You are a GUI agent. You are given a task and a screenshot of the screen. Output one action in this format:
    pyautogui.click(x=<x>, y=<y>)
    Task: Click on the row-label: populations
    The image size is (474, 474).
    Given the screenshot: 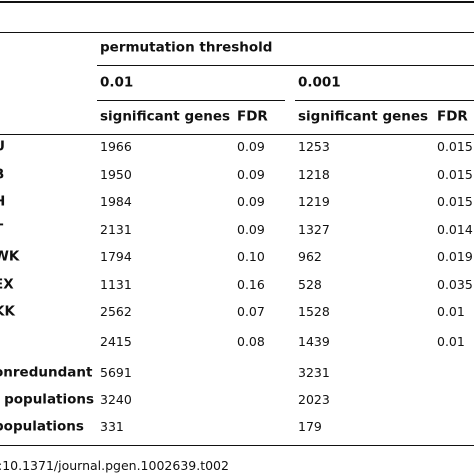 What is the action you would take?
    pyautogui.click(x=42, y=426)
    